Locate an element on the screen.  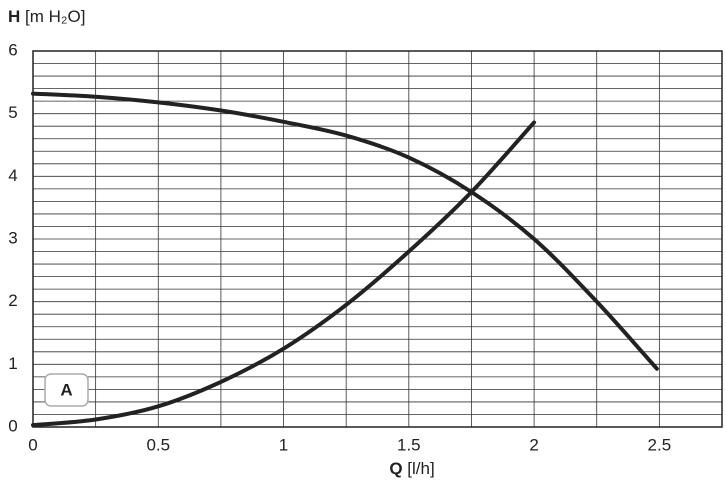
annotation-box is located at coordinates (66, 390).